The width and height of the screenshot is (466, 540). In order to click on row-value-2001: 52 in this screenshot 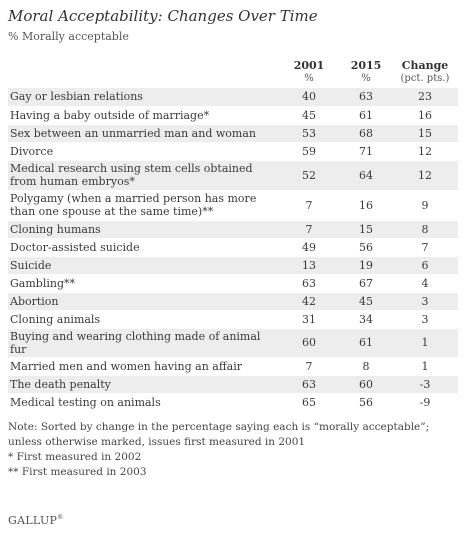, I will do `click(309, 175)`.